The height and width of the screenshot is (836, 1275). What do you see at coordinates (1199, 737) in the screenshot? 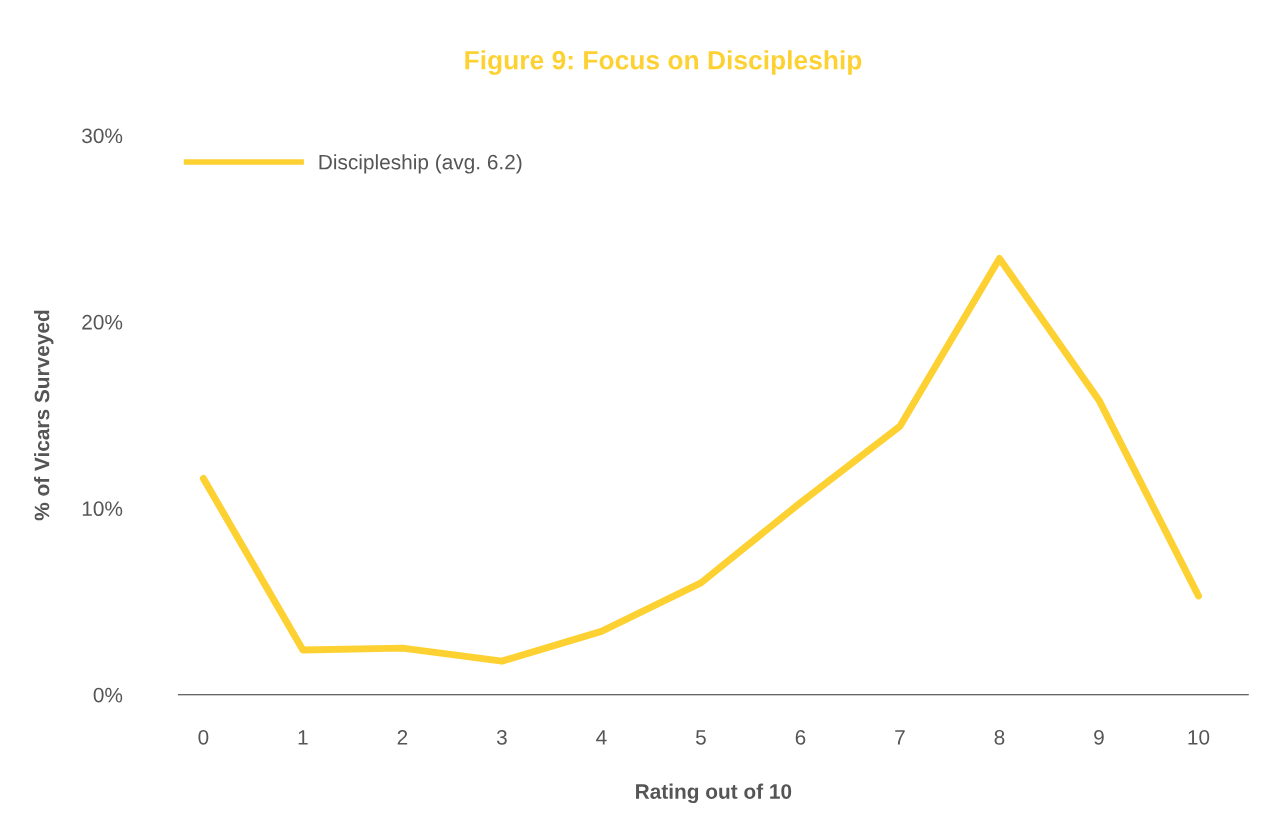
I see `x-tick-label: 10` at bounding box center [1199, 737].